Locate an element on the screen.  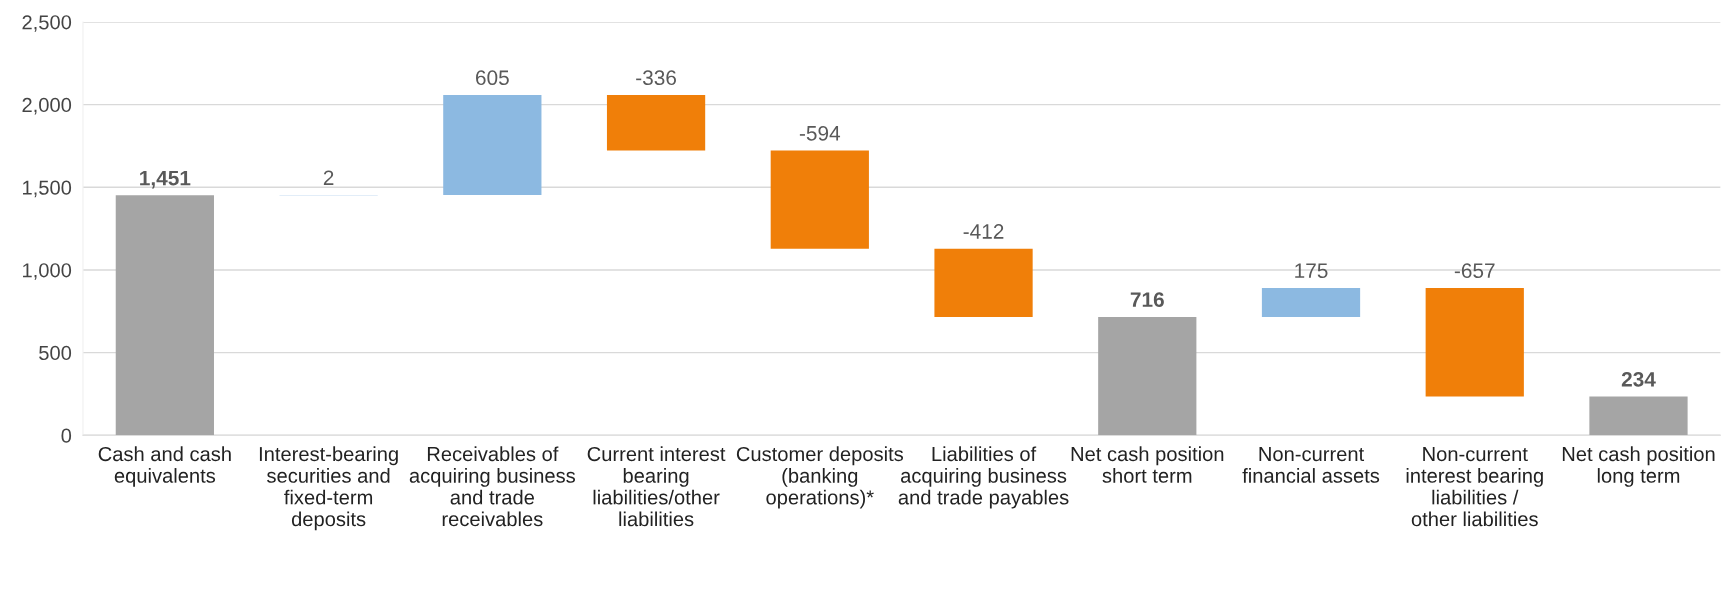
x-tick-label: Non-current financial assets is located at coordinates (1311, 465).